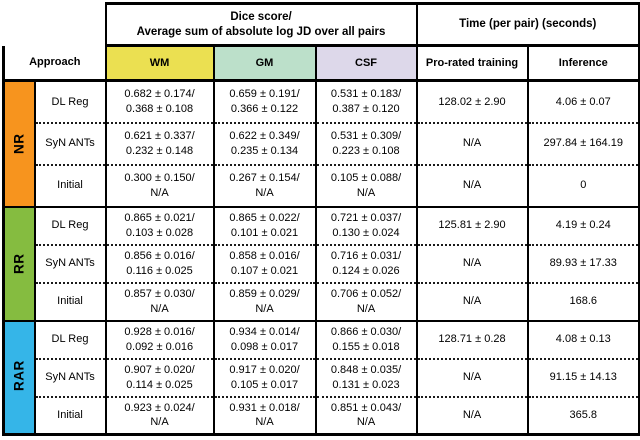  I want to click on training-column-header: Pro-rated training, so click(472, 63).